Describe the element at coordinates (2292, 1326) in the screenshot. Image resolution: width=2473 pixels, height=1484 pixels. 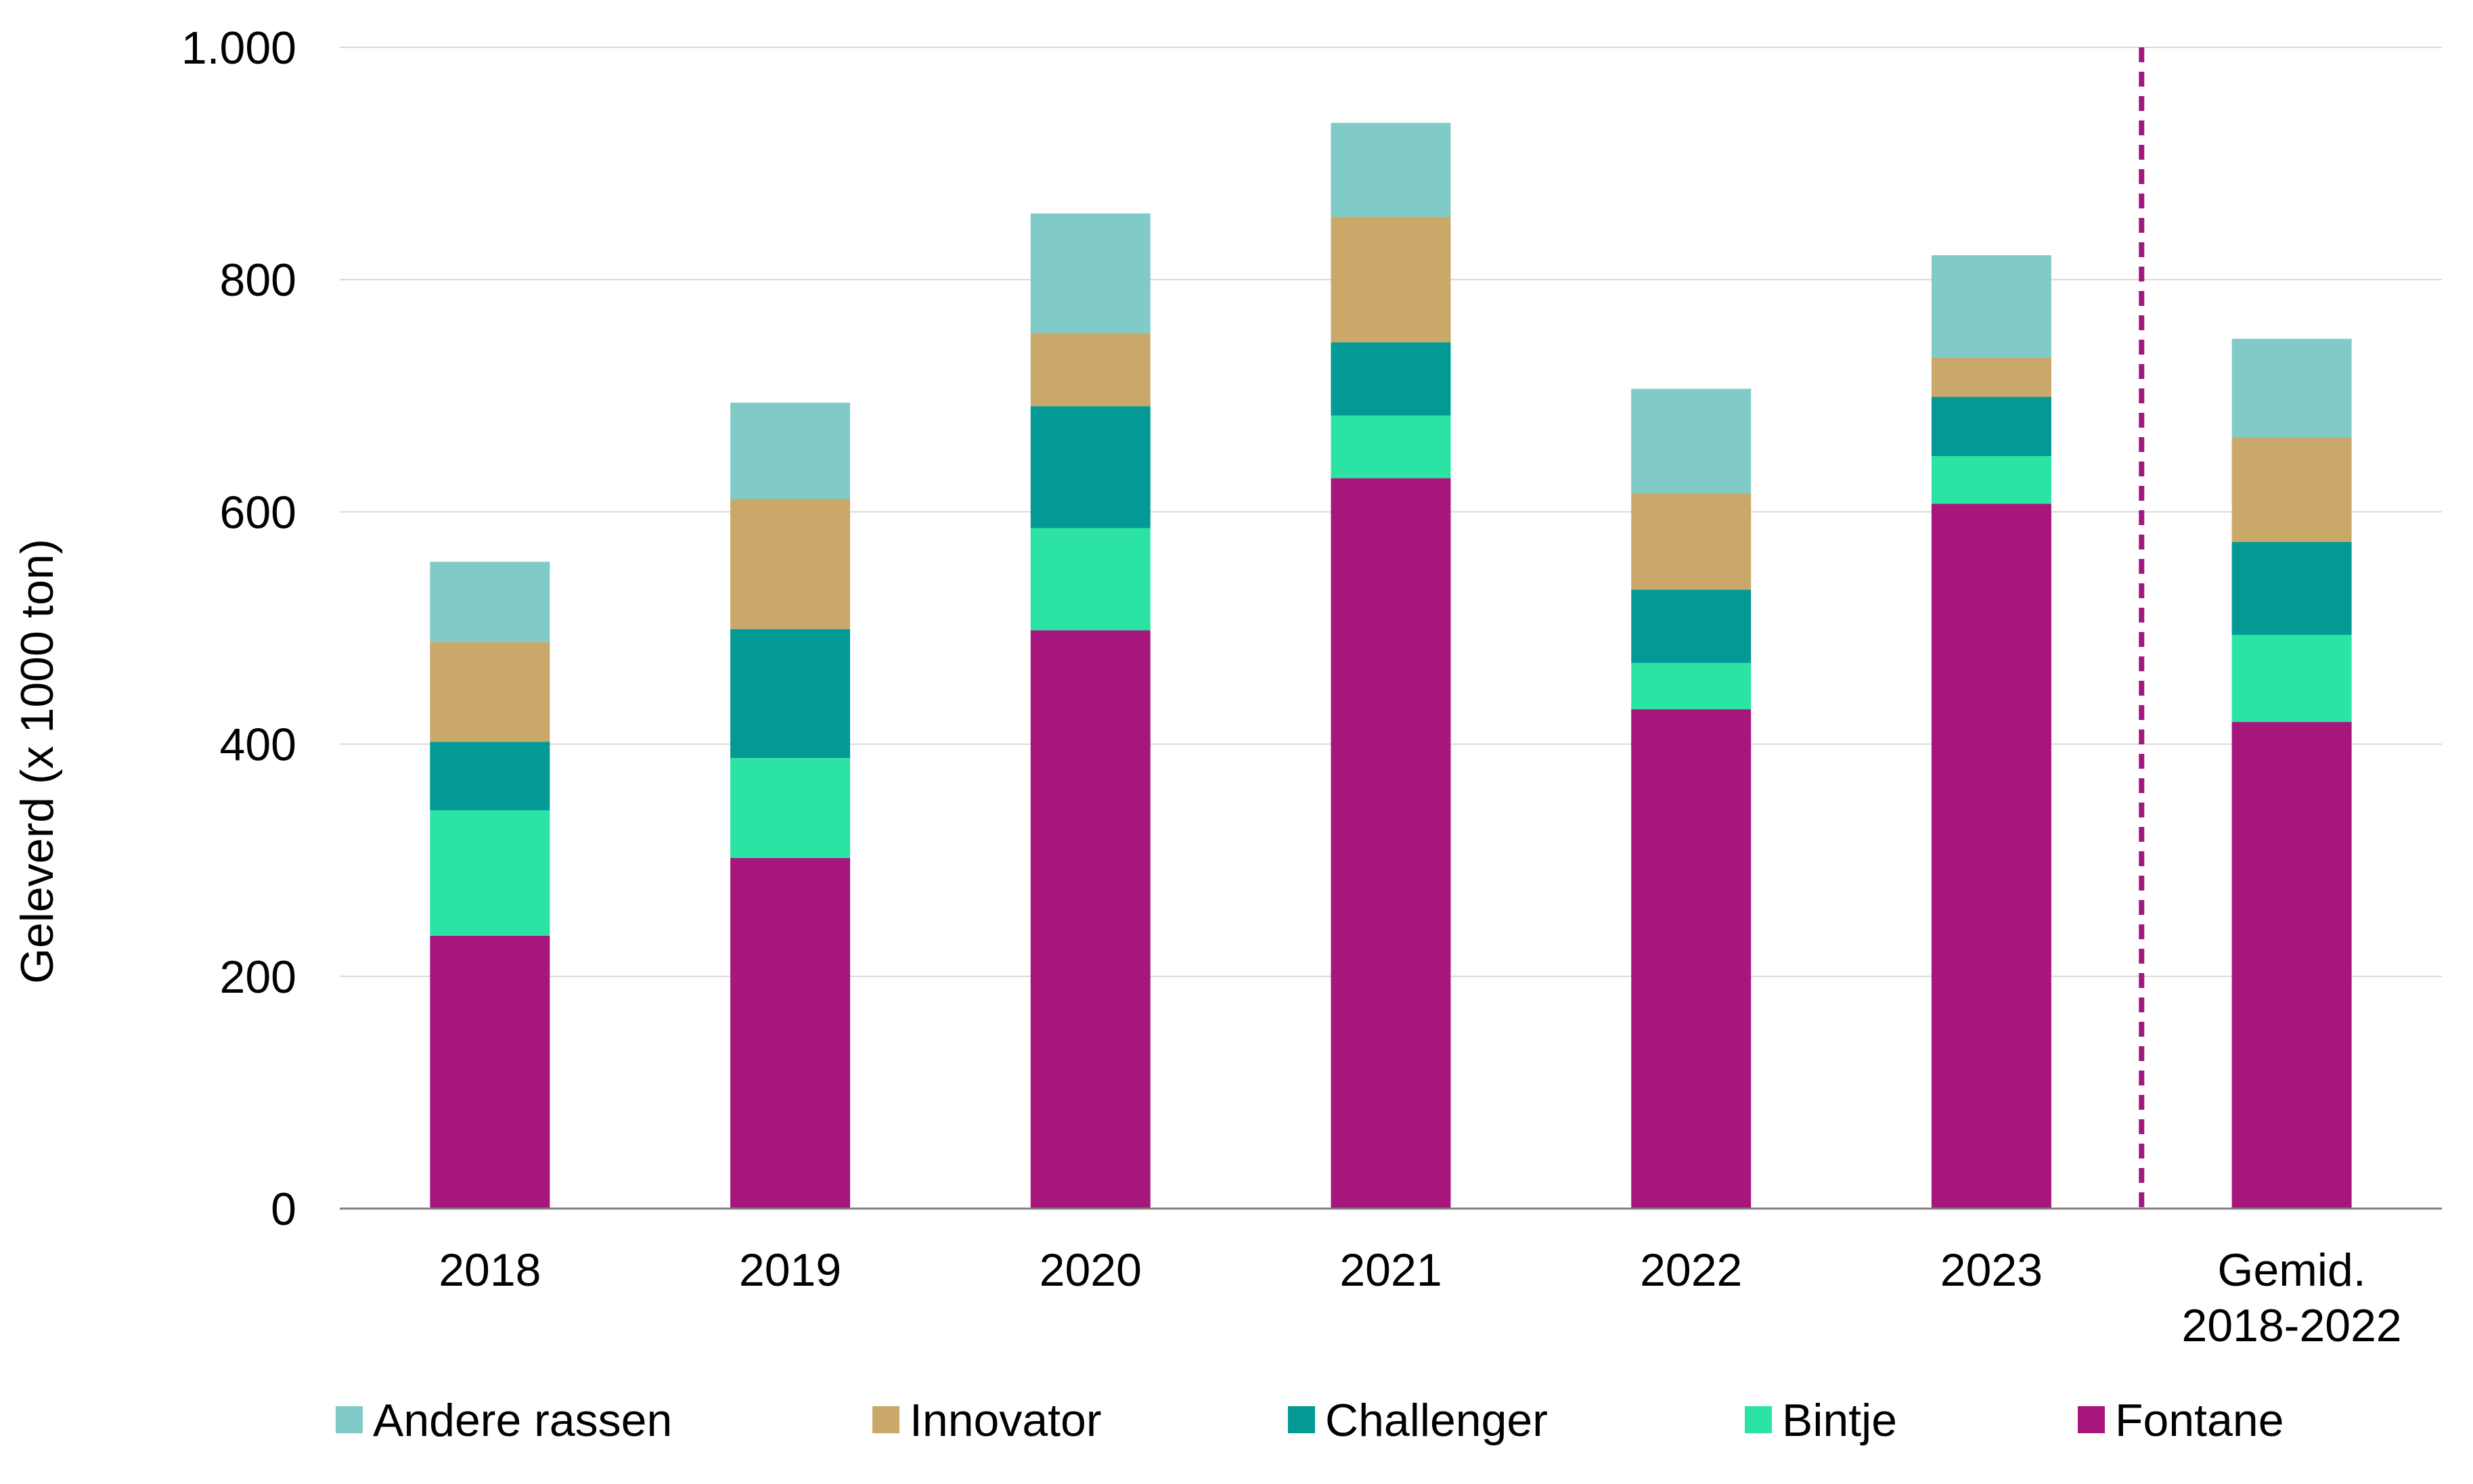
I see `x-tick-label: 2018-2022` at that location.